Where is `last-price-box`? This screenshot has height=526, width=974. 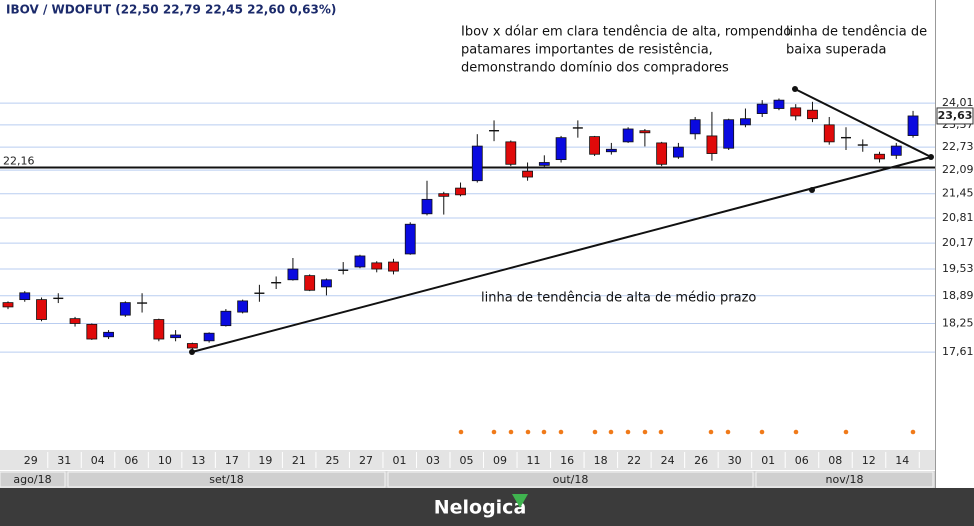 last-price-box is located at coordinates (955, 116).